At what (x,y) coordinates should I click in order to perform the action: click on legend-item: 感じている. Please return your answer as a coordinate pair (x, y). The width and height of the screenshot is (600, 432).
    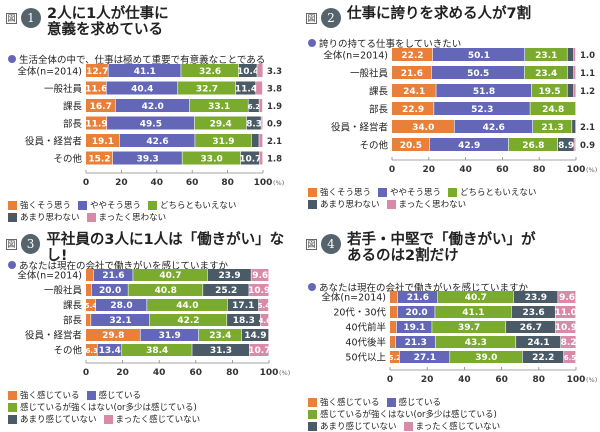
    Looking at the image, I should click on (413, 402).